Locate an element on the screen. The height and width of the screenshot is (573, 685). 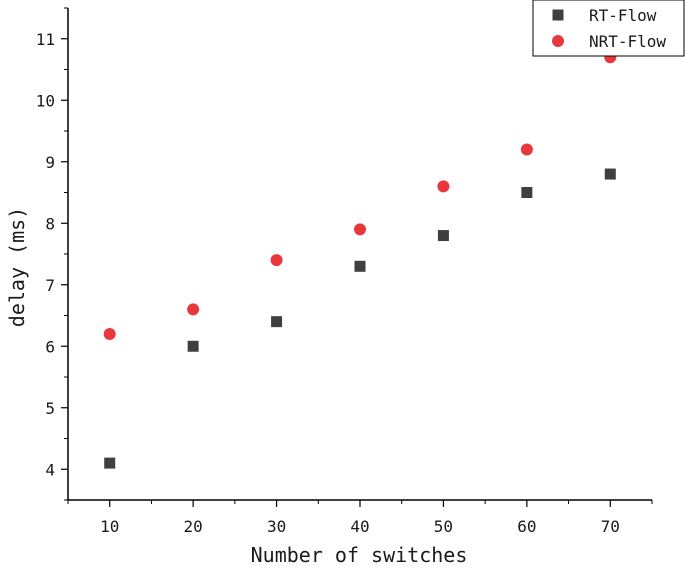
x-tick-label: 40 is located at coordinates (359, 526).